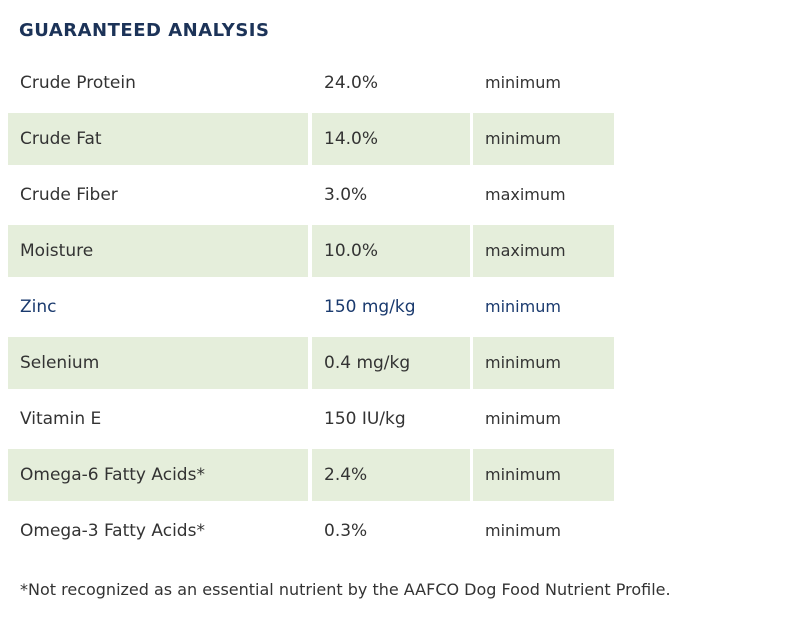  Describe the element at coordinates (311, 139) in the screenshot. I see `table-row: Crude Fat 14.0% minimum` at that location.